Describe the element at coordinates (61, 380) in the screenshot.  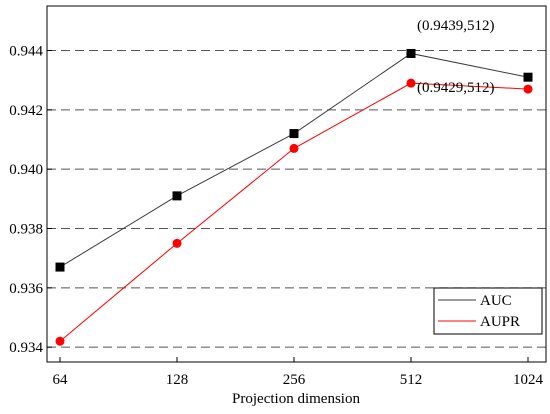
I see `x-tick-label-0: 64` at that location.